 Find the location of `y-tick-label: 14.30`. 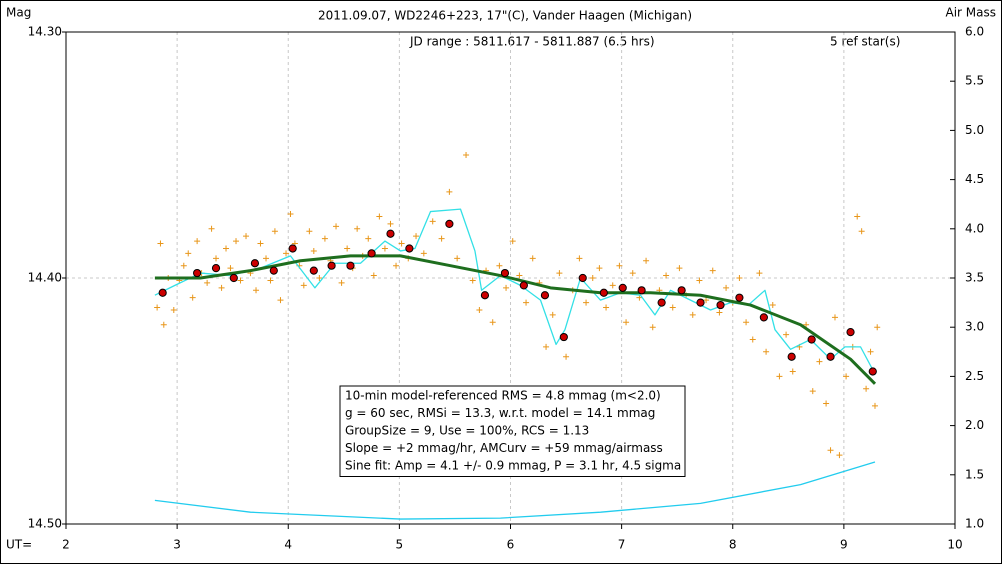

y-tick-label: 14.30 is located at coordinates (45, 32).